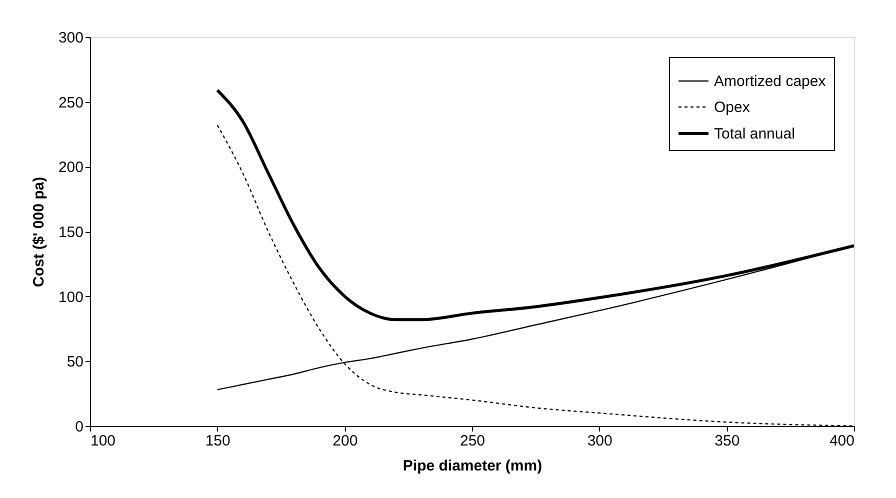  I want to click on y-tick-label: 250, so click(71, 103).